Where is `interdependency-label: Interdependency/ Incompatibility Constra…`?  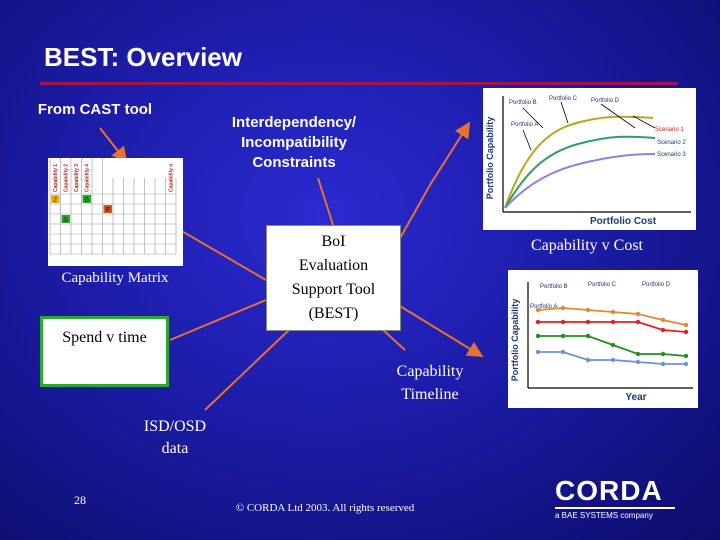 interdependency-label: Interdependency/ Incompatibility Constra… is located at coordinates (294, 142).